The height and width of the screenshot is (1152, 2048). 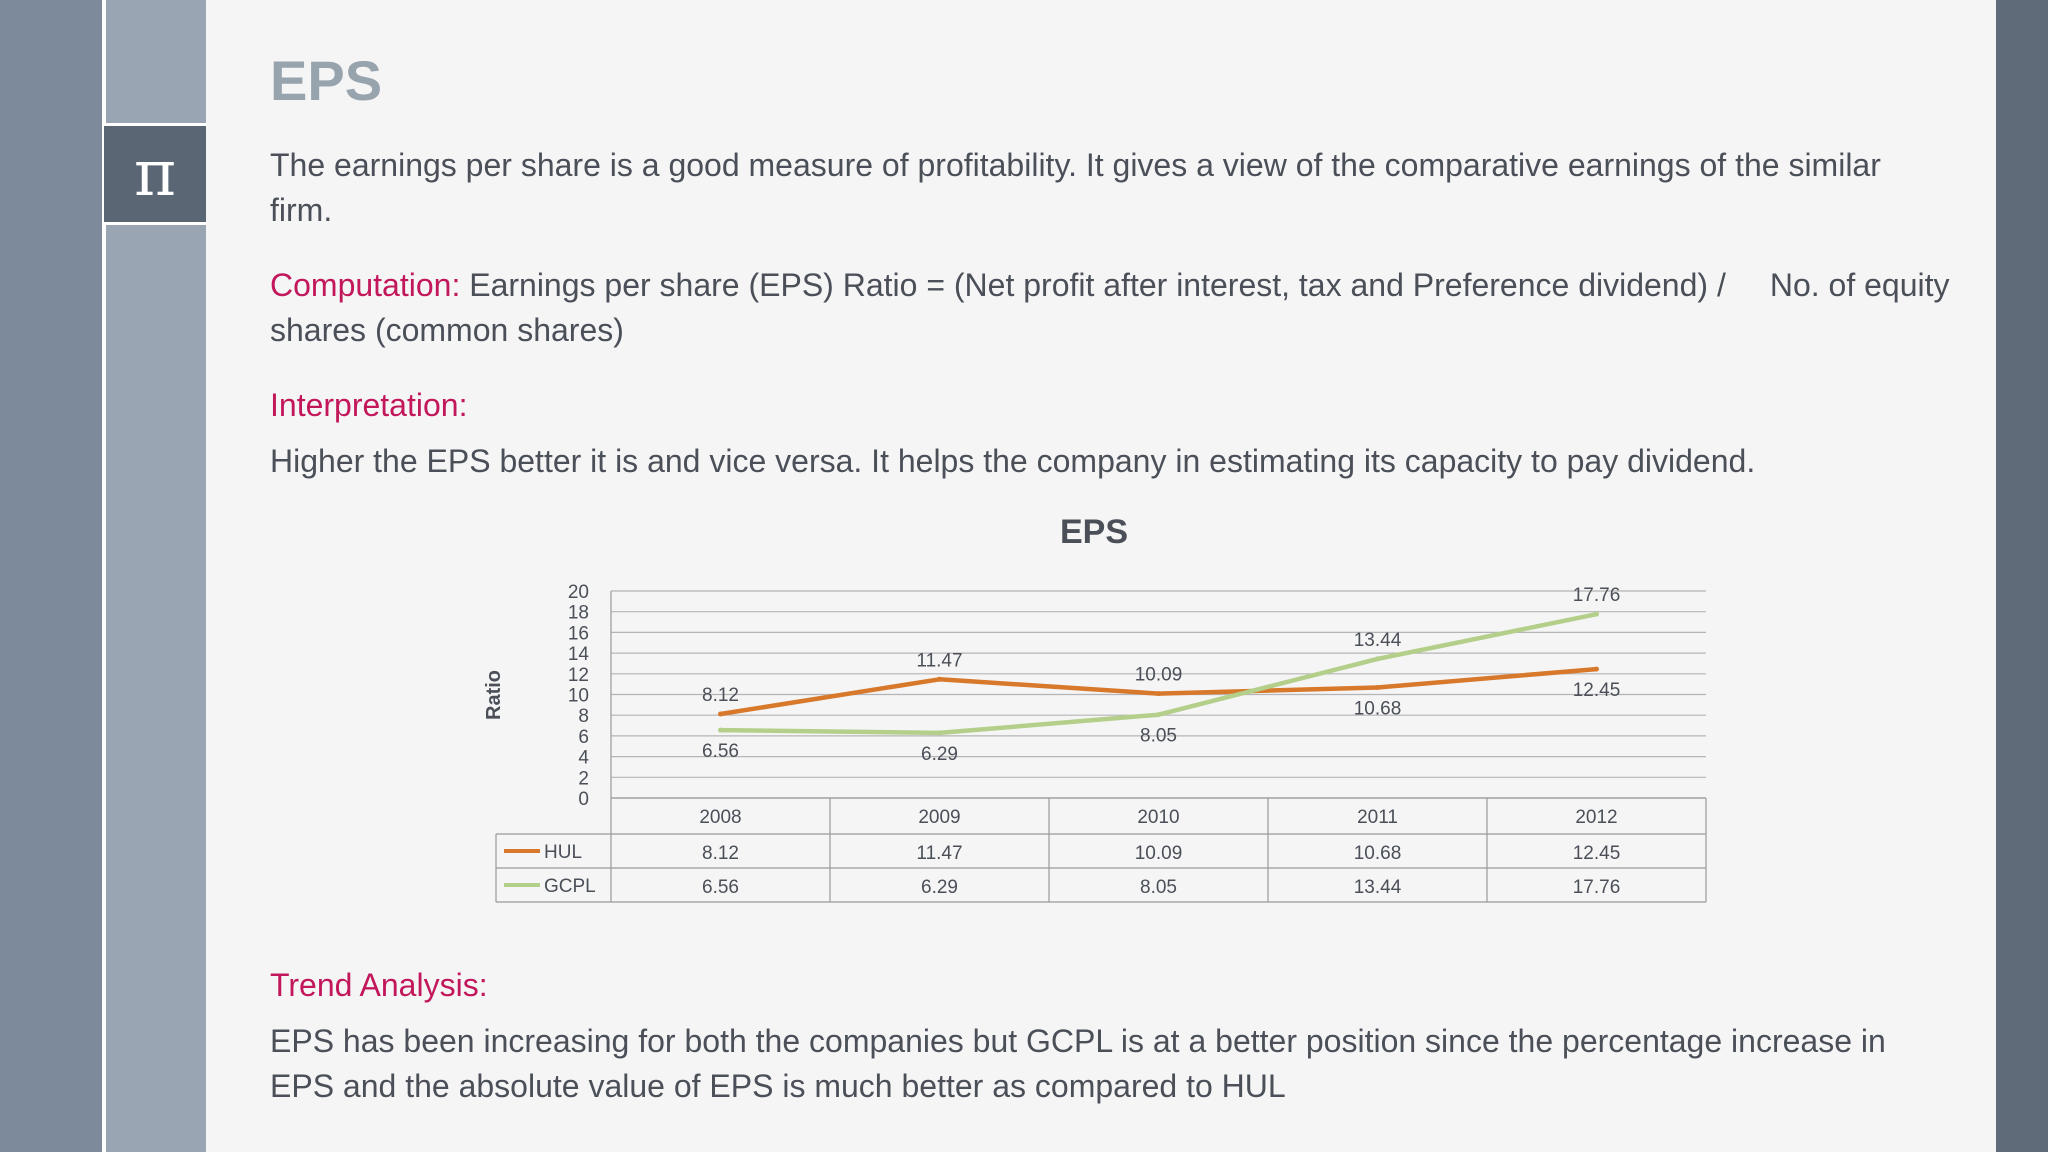 What do you see at coordinates (578, 592) in the screenshot?
I see `y-tick-label: 20` at bounding box center [578, 592].